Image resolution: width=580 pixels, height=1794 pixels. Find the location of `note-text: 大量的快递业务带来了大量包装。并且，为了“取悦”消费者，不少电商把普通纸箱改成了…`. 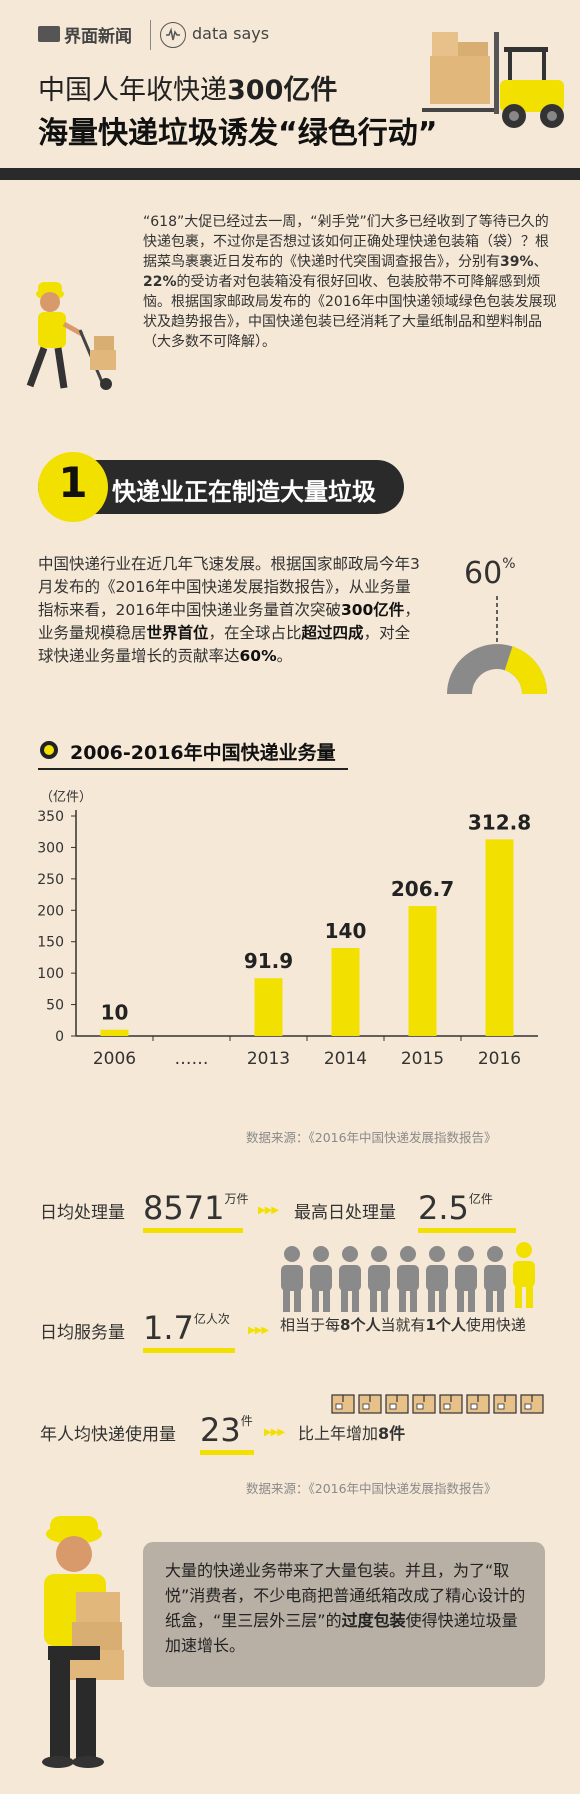

note-text: 大量的快递业务带来了大量包装。并且，为了“取悦”消费者，不少电商把普通纸箱改成了… is located at coordinates (345, 1608).